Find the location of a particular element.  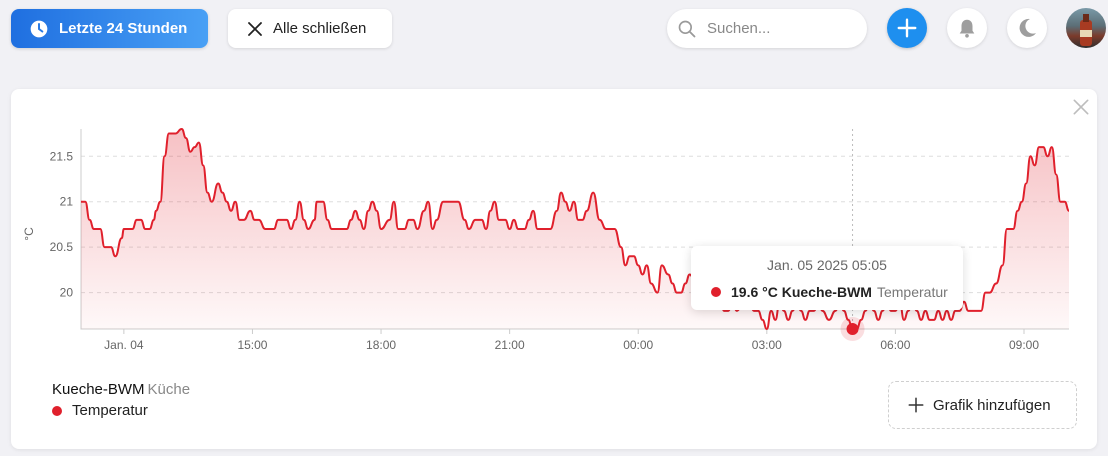

add-graph-button: Grafik hinzufügen is located at coordinates (982, 405).